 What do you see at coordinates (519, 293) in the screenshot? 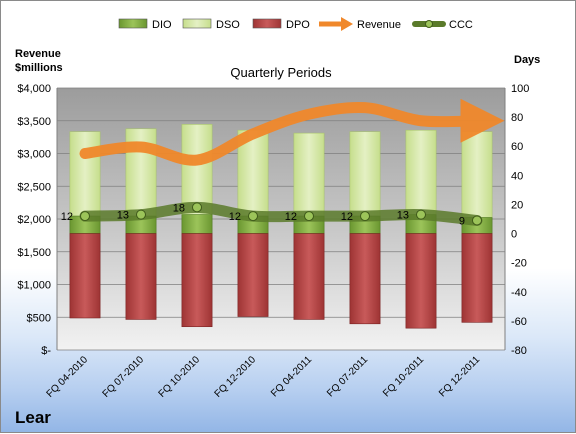
I see `right-tick-label: -40` at bounding box center [519, 293].